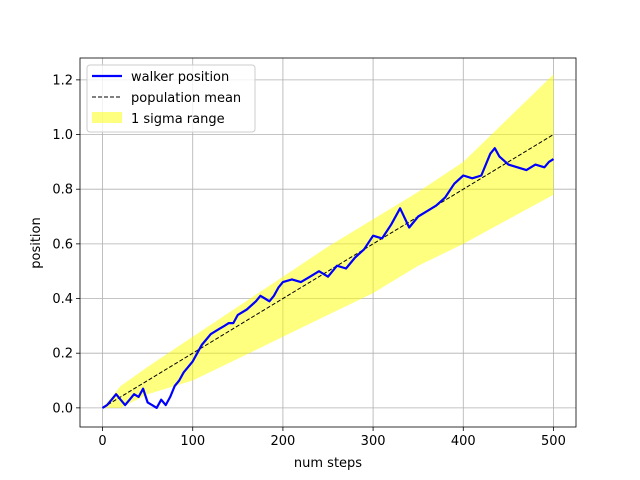  I want to click on legend-box, so click(171, 98).